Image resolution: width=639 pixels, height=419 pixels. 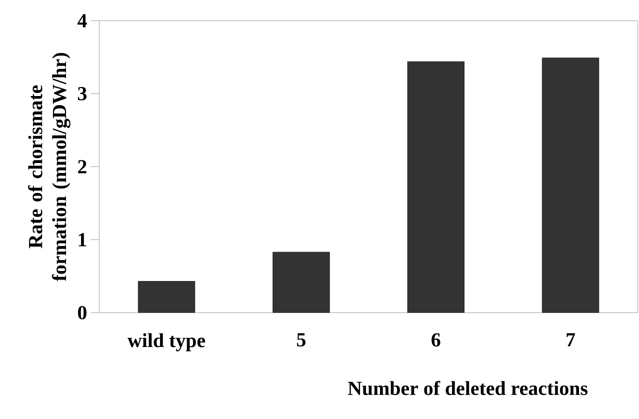 I want to click on x-tick-label: wild type, so click(x=167, y=342).